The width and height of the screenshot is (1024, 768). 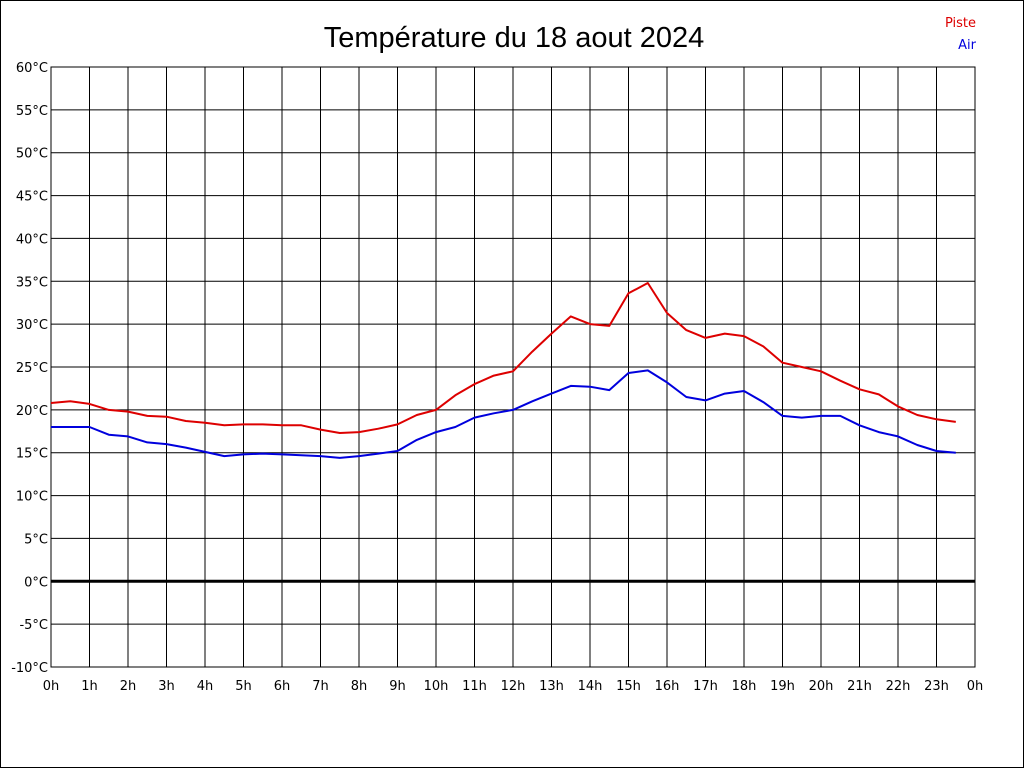 I want to click on x-tick-label: 10h, so click(x=436, y=686).